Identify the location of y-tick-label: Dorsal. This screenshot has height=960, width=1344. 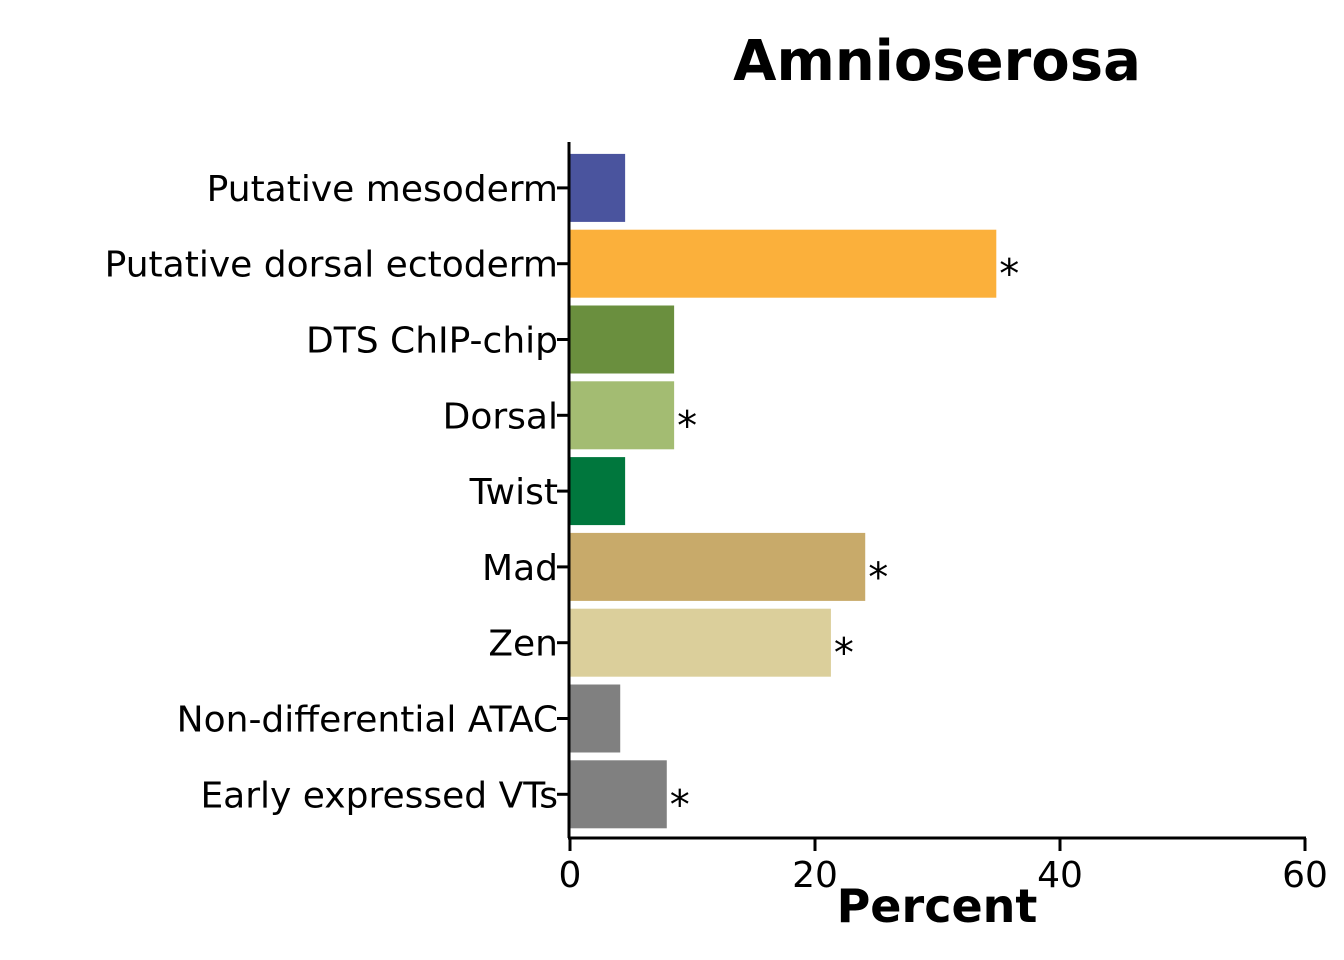
(500, 416).